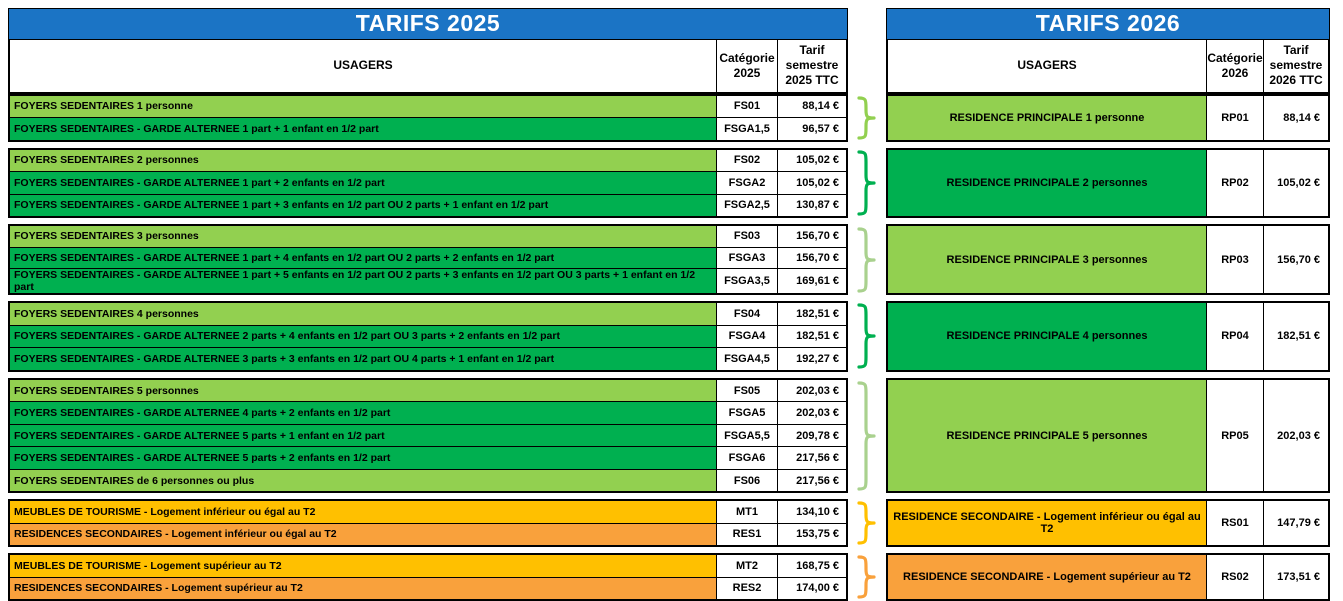 This screenshot has width=1343, height=601. I want to click on usager-cell: FOYERS SEDENTAIRES 5 personnes, so click(363, 390).